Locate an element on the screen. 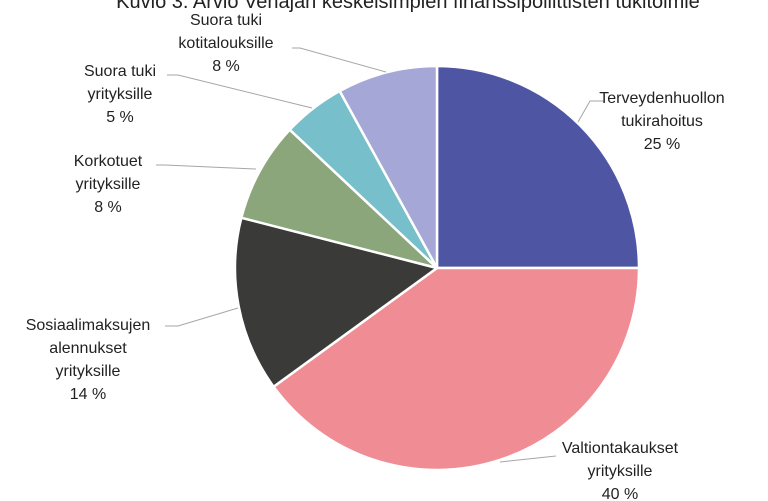 The image size is (768, 501). value-label: 5 % is located at coordinates (120, 117).